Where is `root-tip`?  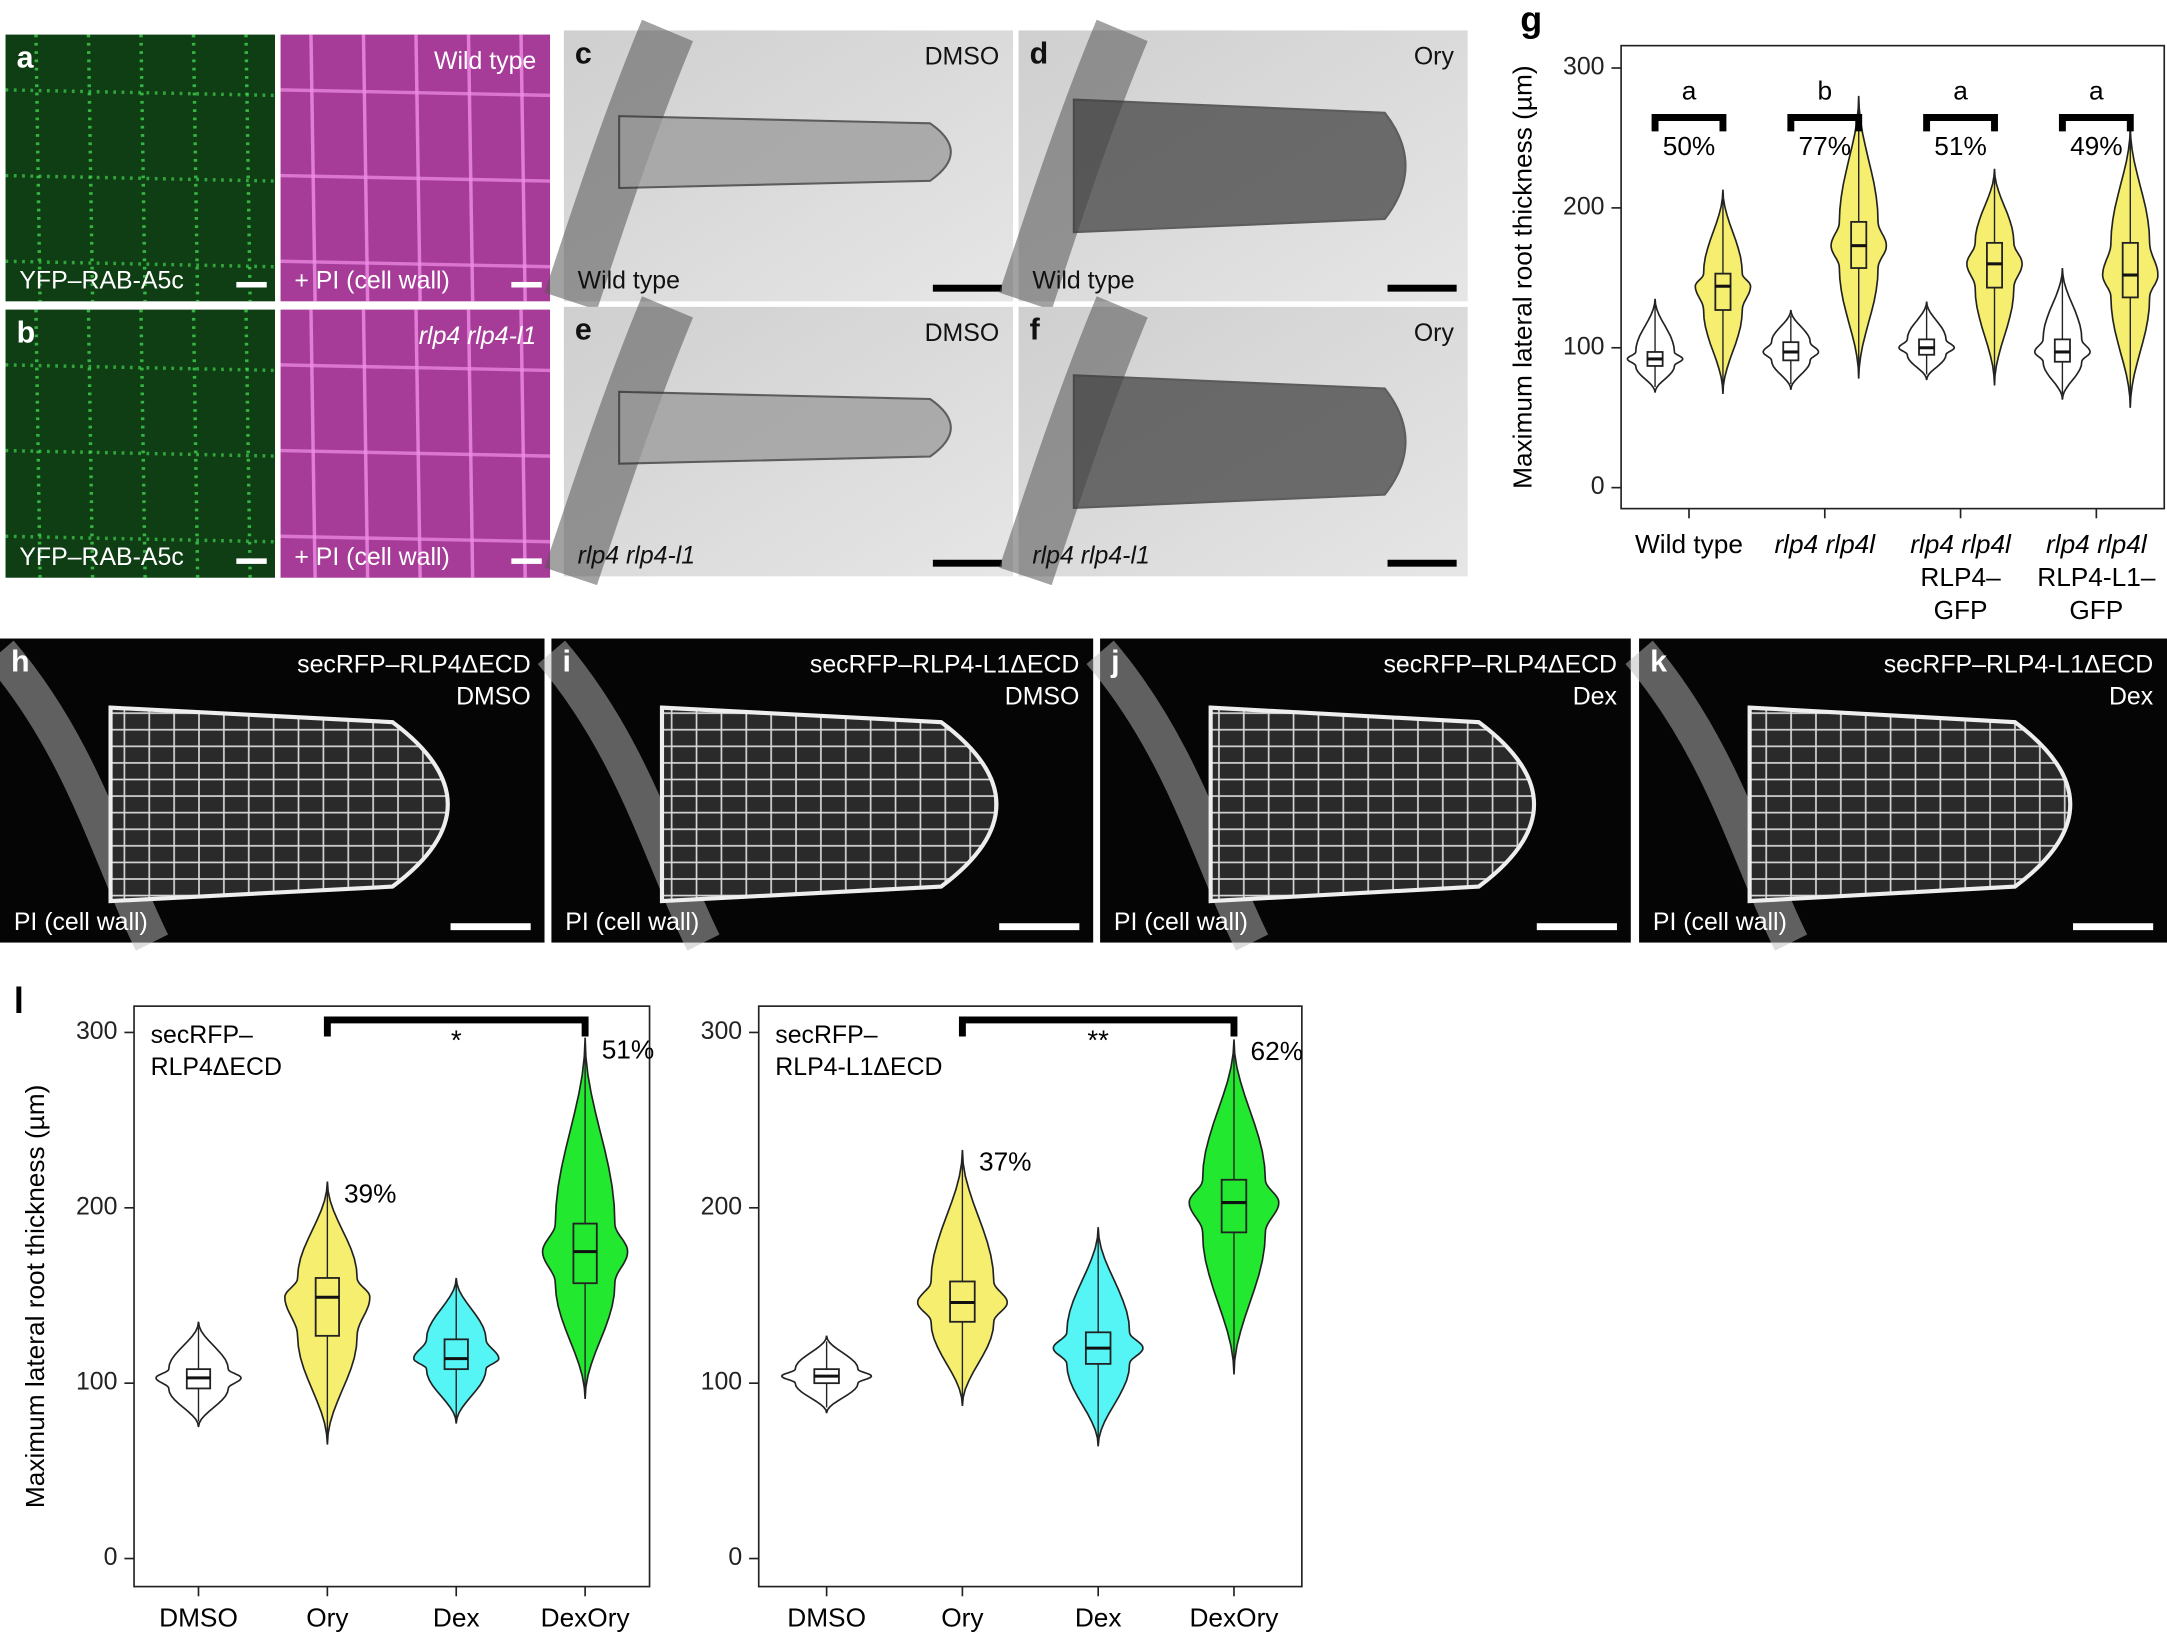
root-tip is located at coordinates (1372, 804).